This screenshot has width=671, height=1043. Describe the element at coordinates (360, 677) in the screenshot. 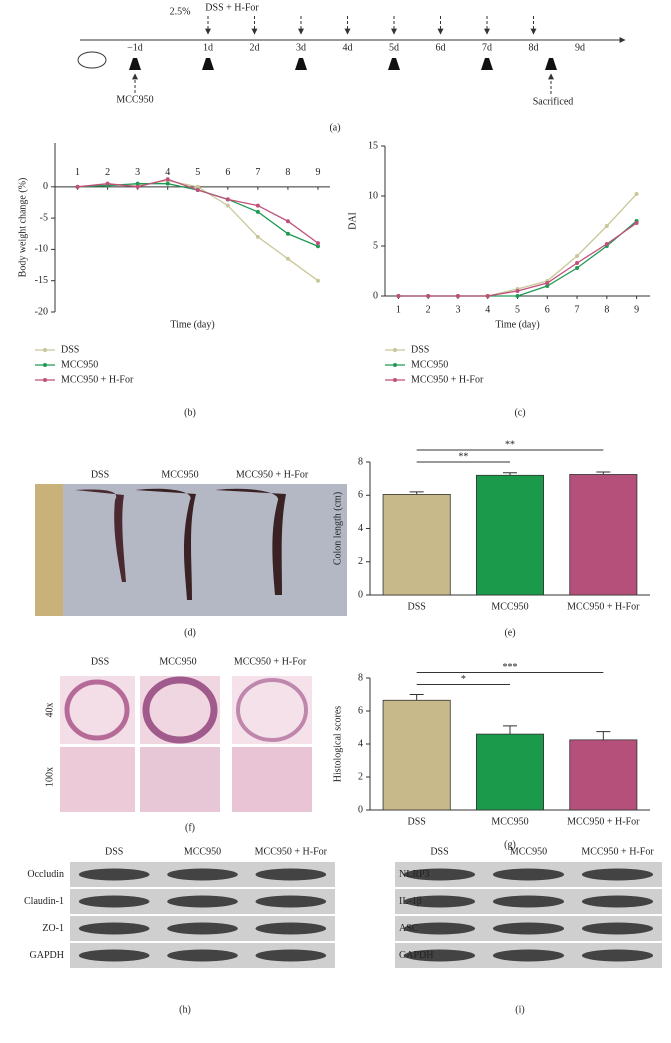

I see `y-tick-label: 8` at that location.